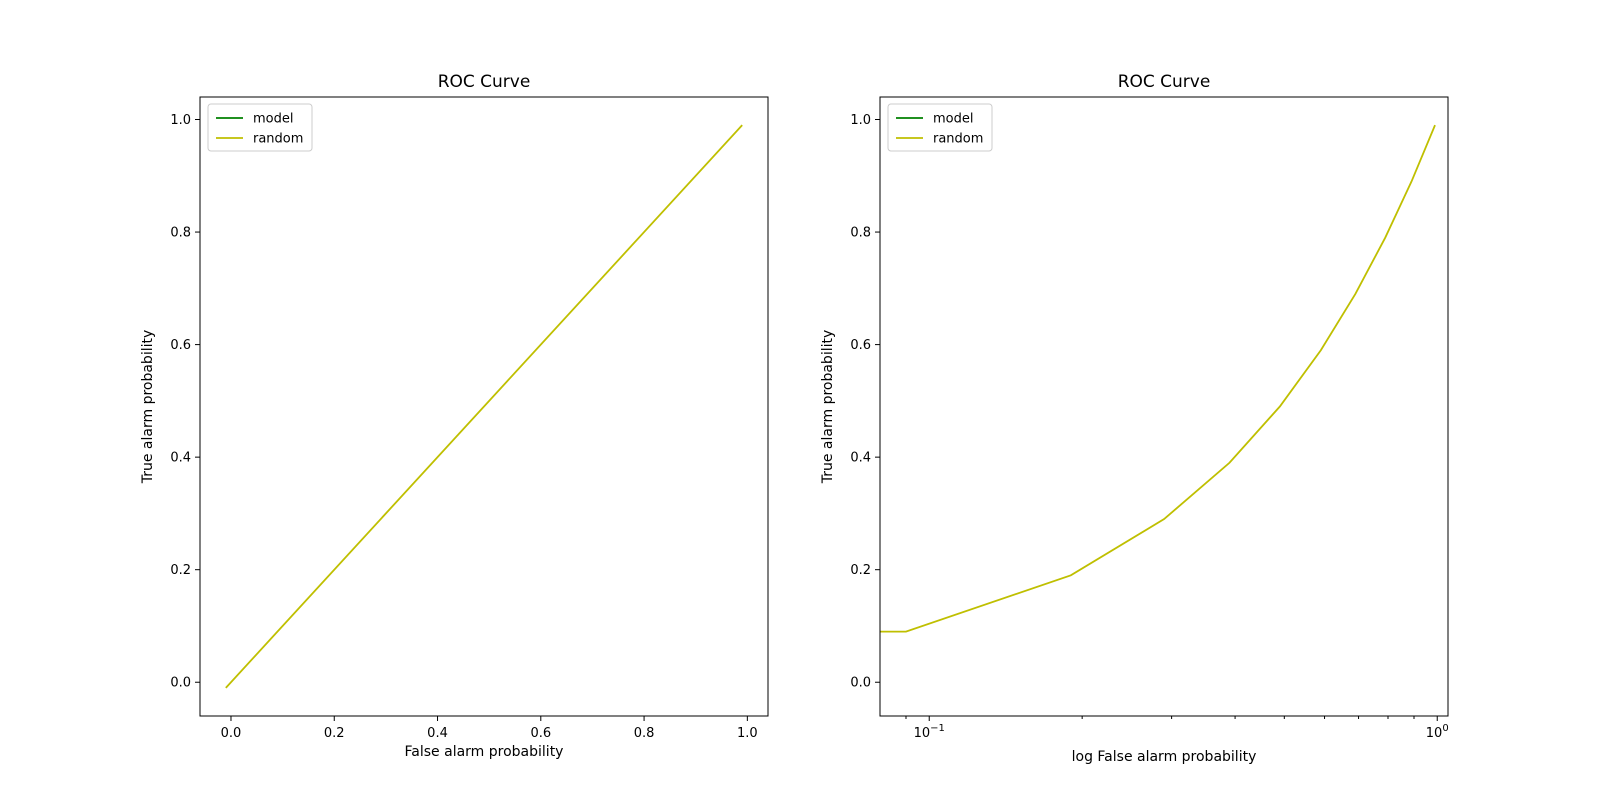 The width and height of the screenshot is (1600, 800). I want to click on x-tick-label: 0.2, so click(334, 733).